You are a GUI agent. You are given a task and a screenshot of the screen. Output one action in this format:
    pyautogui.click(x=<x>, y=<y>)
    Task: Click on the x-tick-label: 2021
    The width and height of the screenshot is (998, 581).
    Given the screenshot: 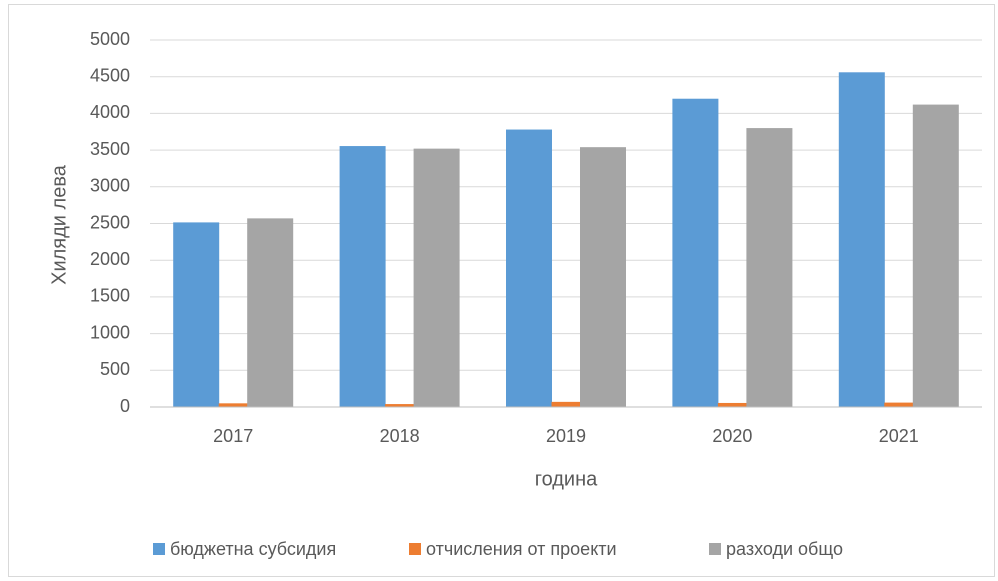 What is the action you would take?
    pyautogui.click(x=899, y=436)
    